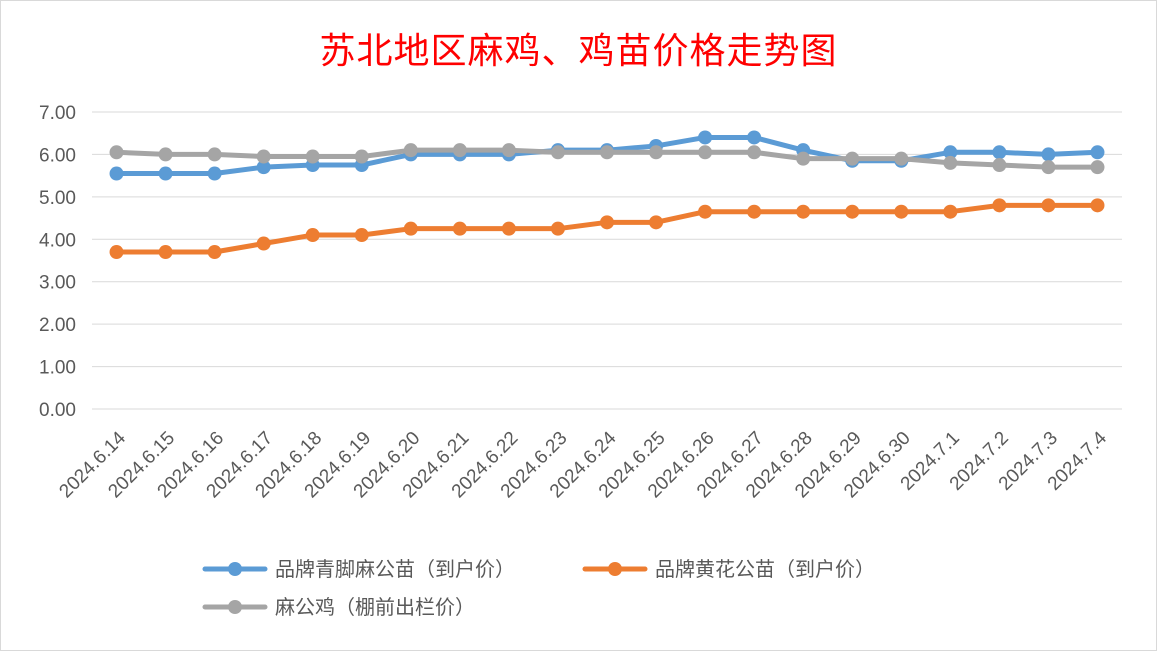  I want to click on chart-title: 苏北地区麻鸡、鸡苗价格走势图, so click(578, 51).